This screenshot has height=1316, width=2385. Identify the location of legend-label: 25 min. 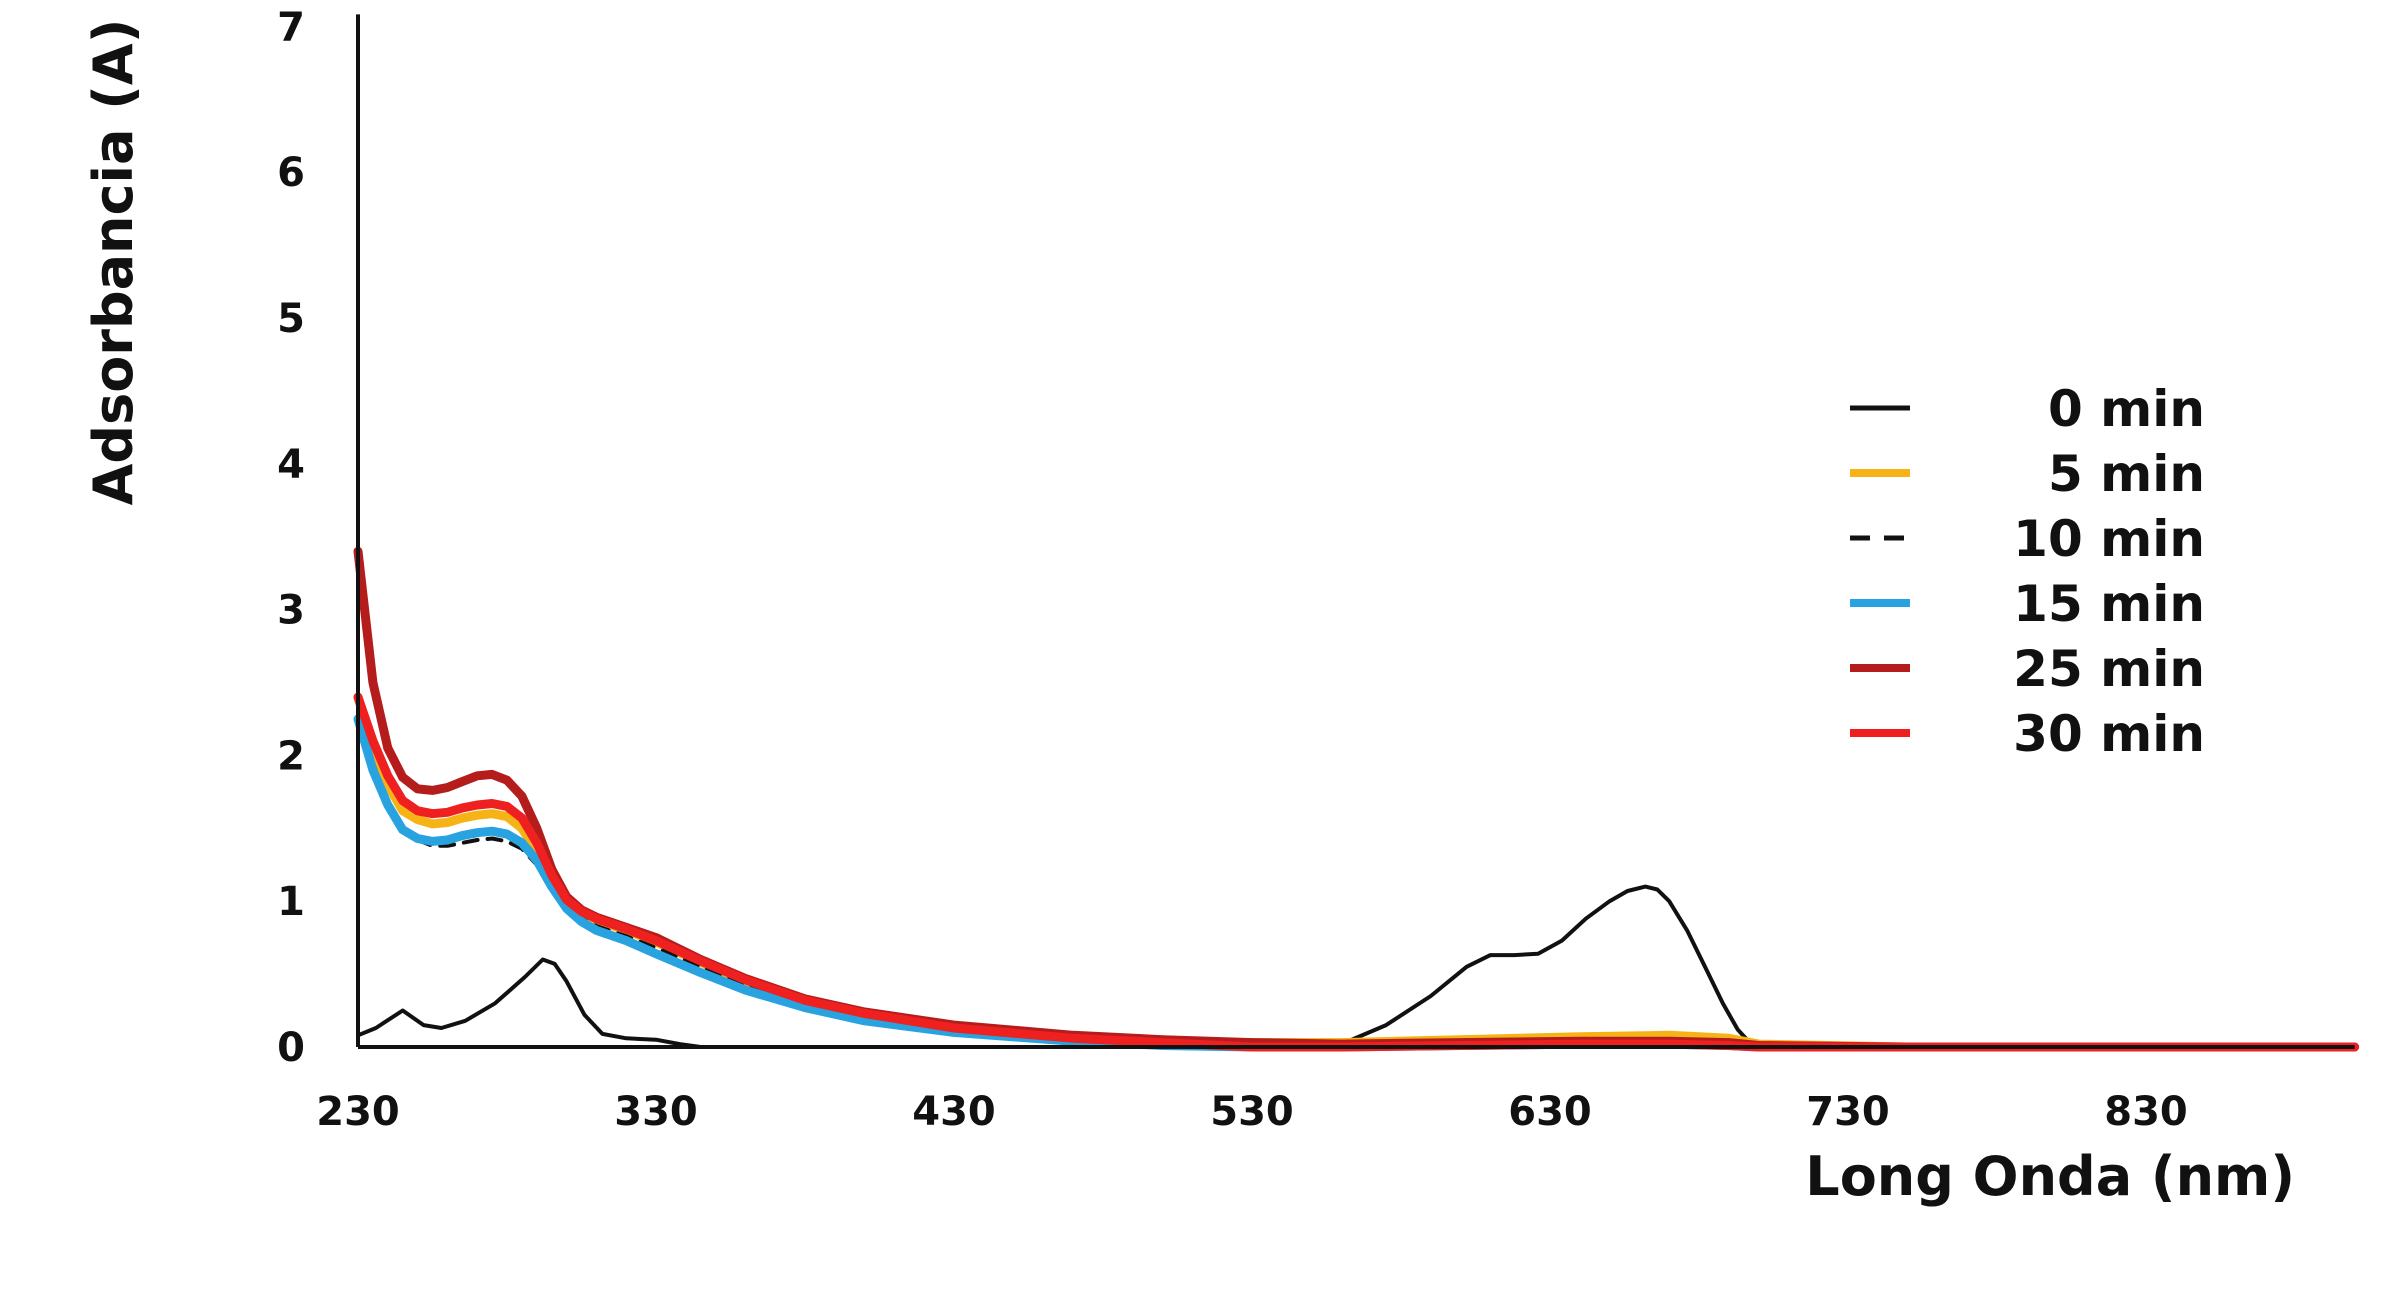
(2109, 669).